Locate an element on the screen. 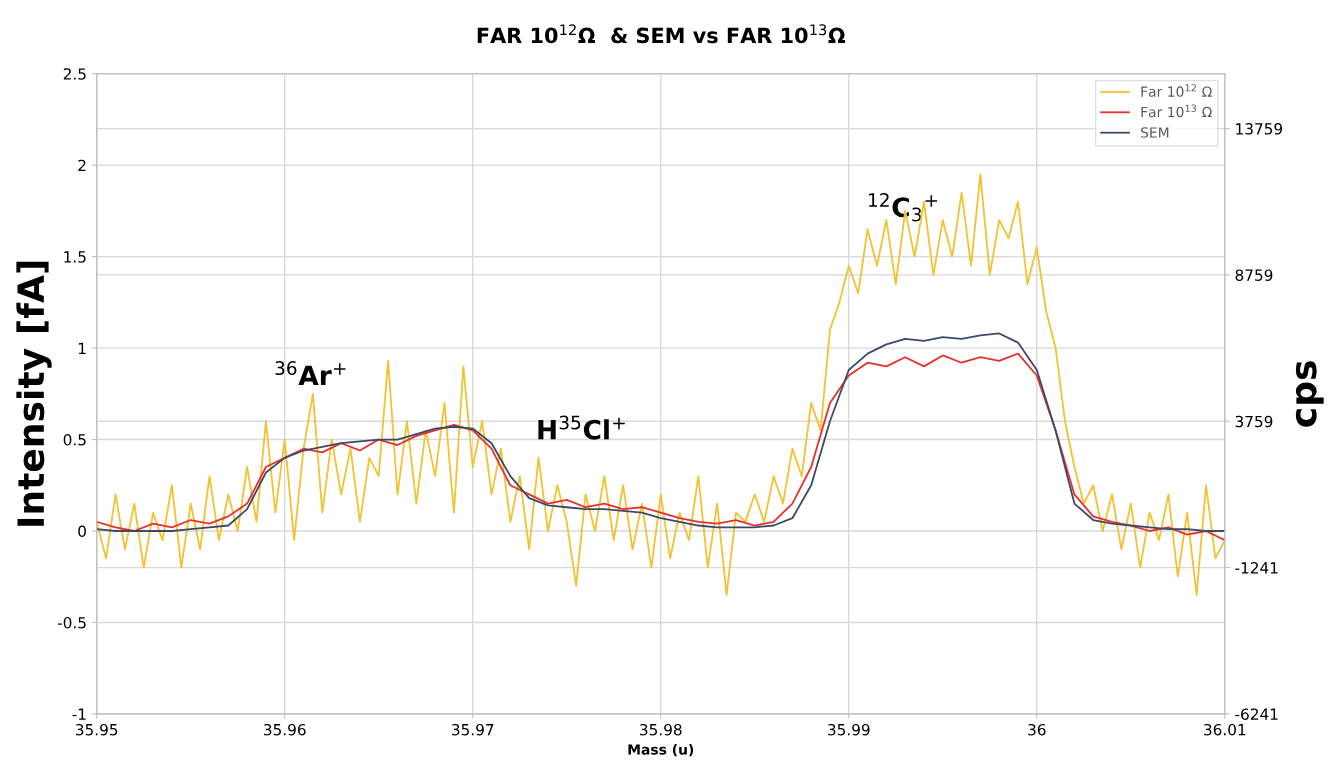  y-tick-label: 1 is located at coordinates (82, 348).